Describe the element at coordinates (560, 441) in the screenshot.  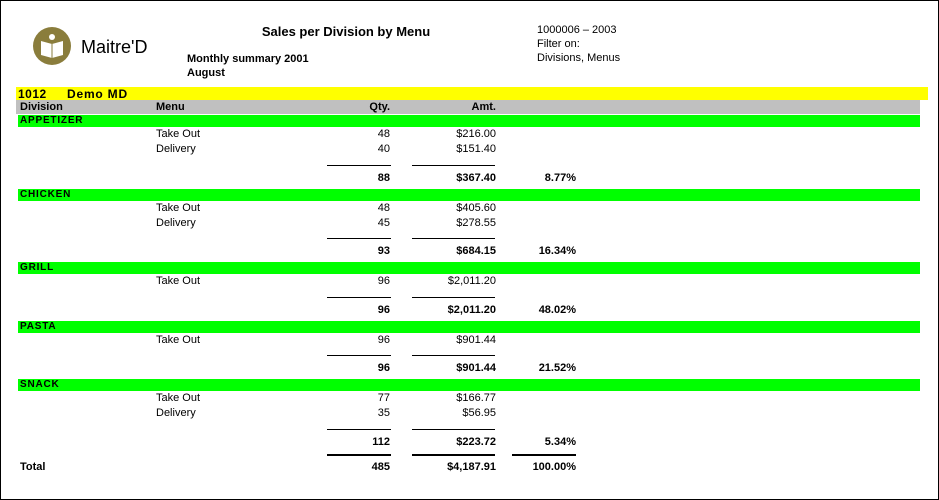
I see `subtotal-percent: 5.34%` at that location.